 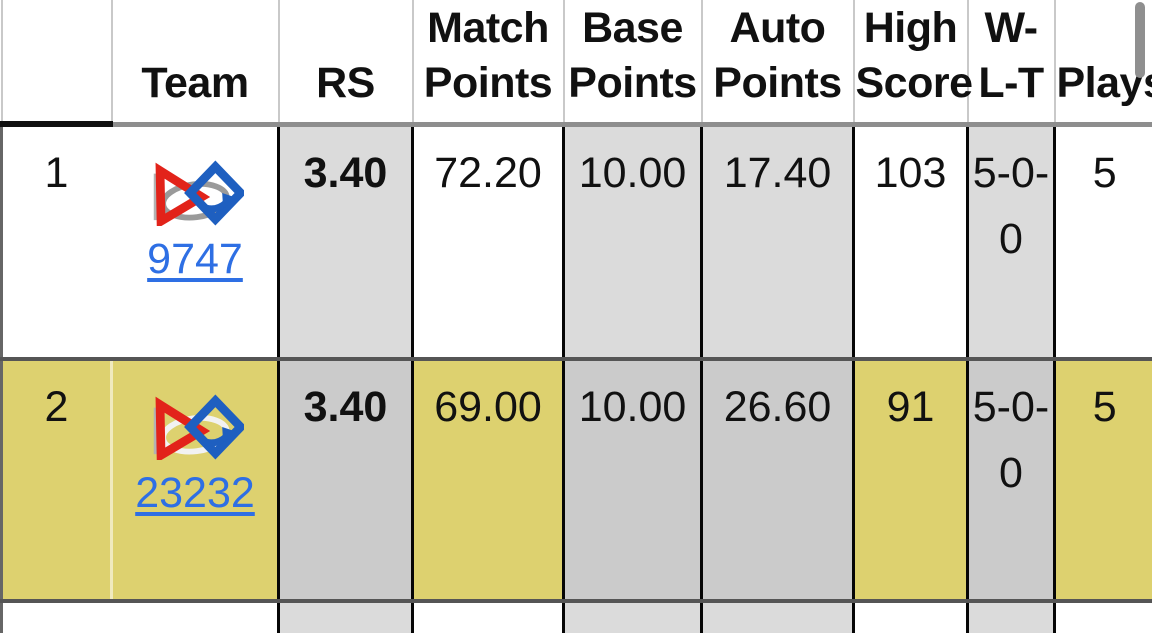 I want to click on rank-cell: 1, so click(x=56, y=241).